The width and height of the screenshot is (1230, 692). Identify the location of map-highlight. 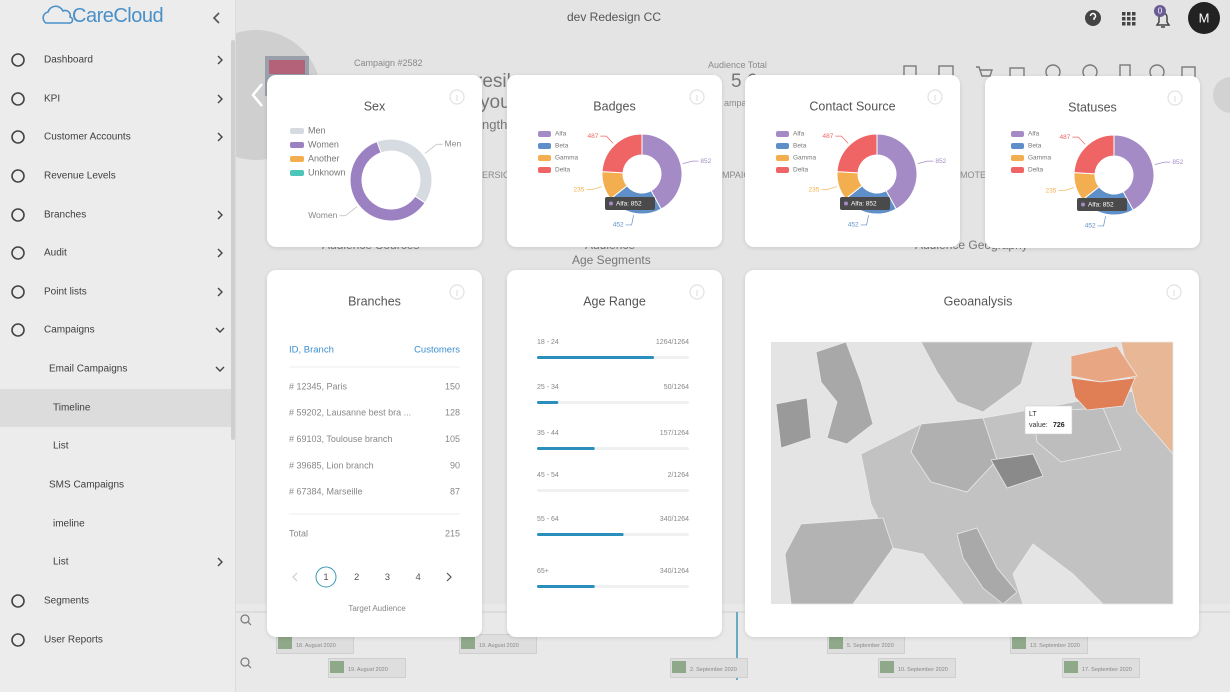
(1103, 394).